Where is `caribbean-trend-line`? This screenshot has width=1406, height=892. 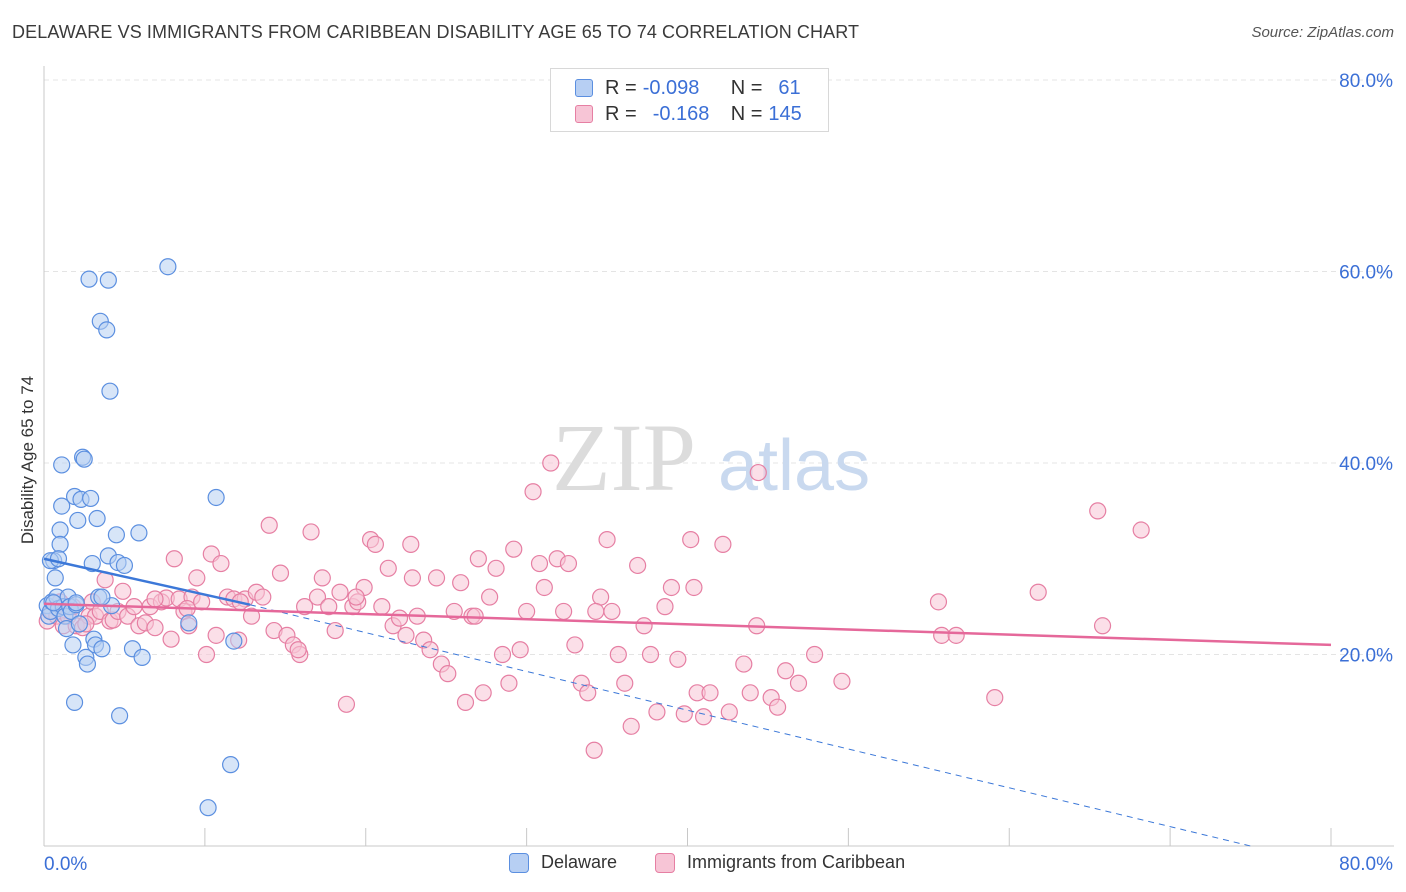
caribbean-trend-line is located at coordinates (687, 624).